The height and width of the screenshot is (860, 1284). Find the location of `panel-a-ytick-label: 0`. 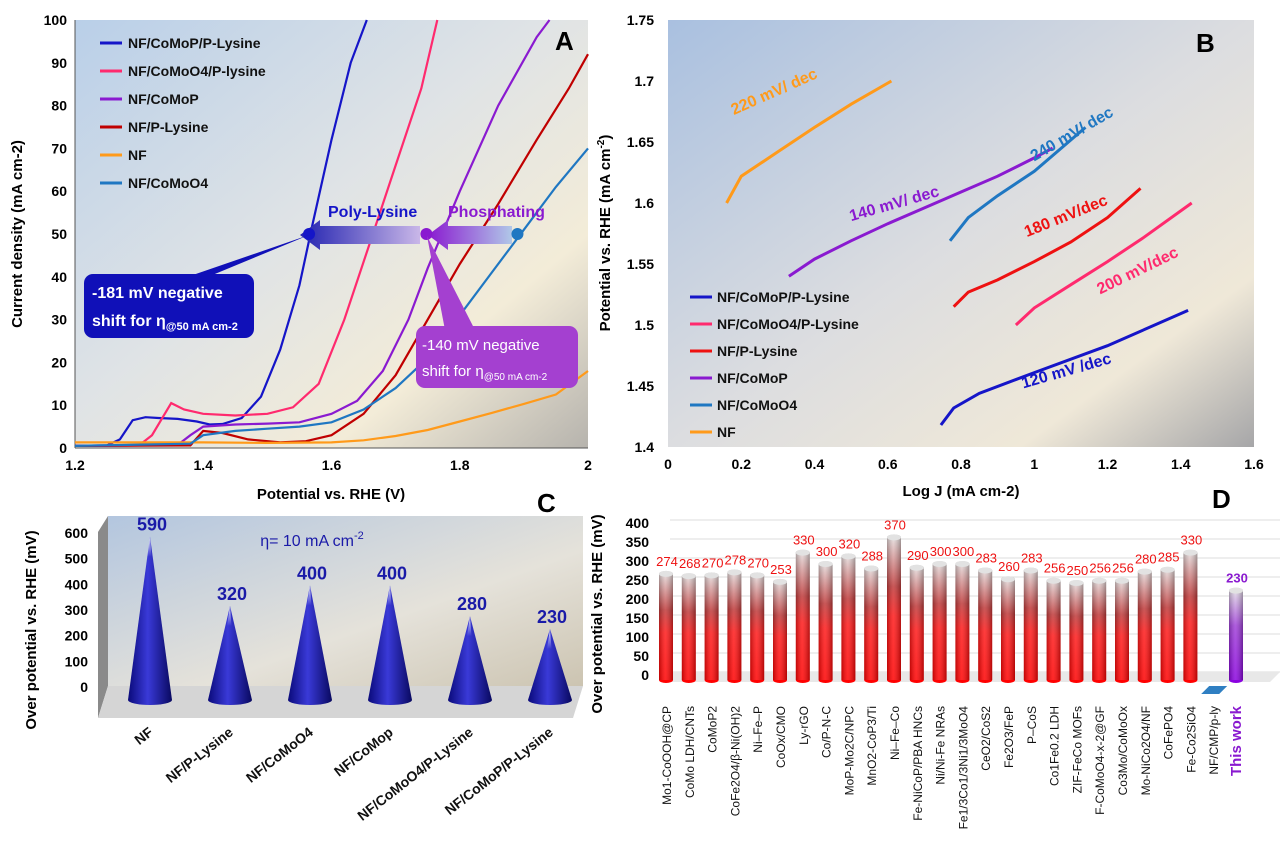

panel-a-ytick-label: 0 is located at coordinates (63, 448).